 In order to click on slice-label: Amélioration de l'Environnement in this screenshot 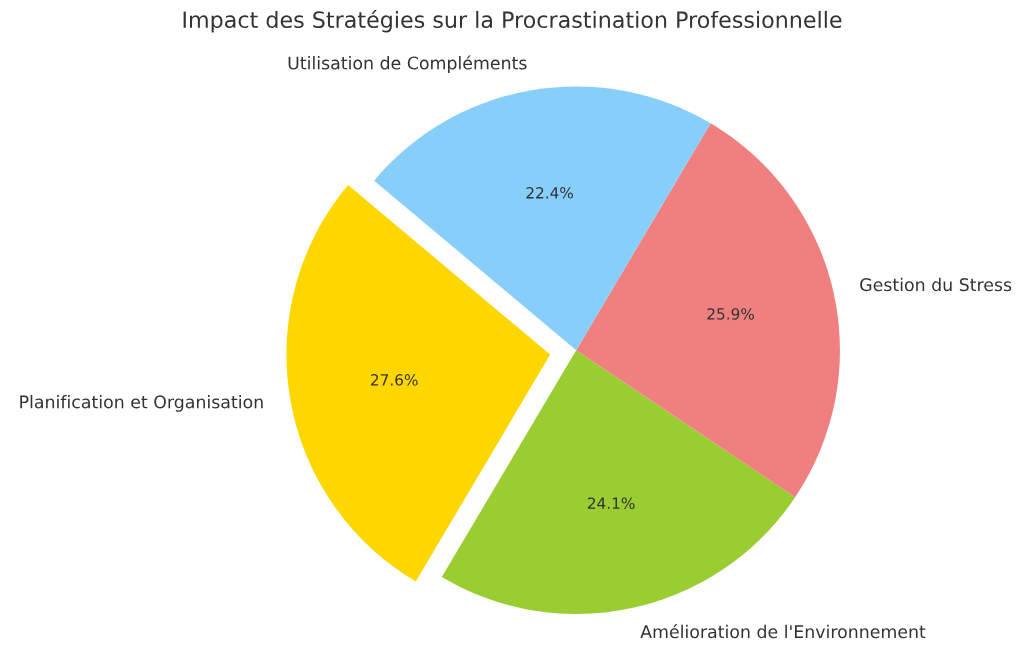, I will do `click(783, 631)`.